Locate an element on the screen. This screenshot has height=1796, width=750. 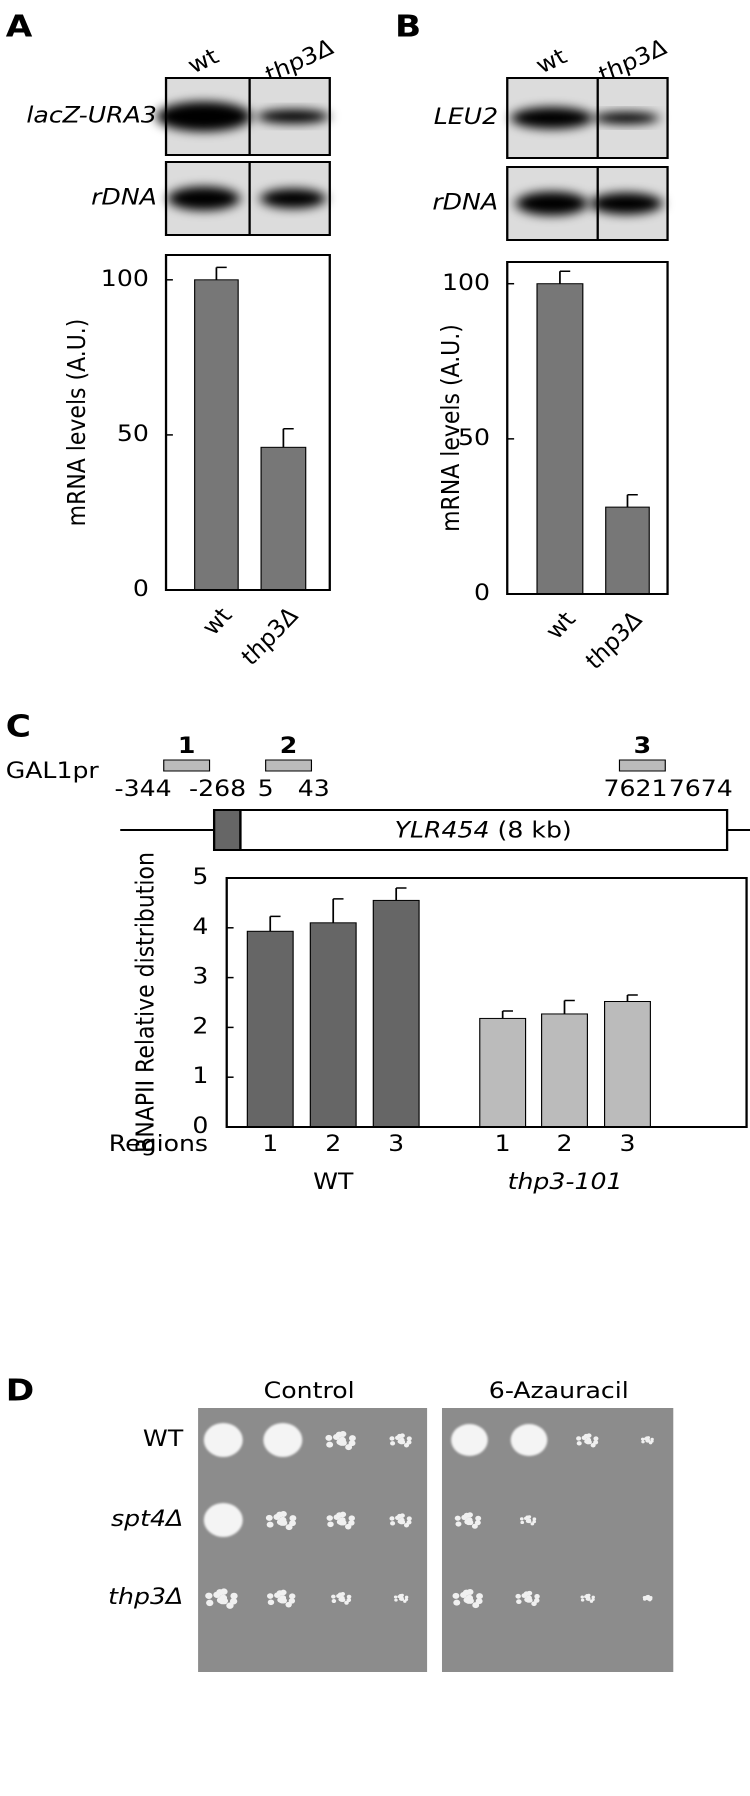
region-number: 3 is located at coordinates (643, 746).